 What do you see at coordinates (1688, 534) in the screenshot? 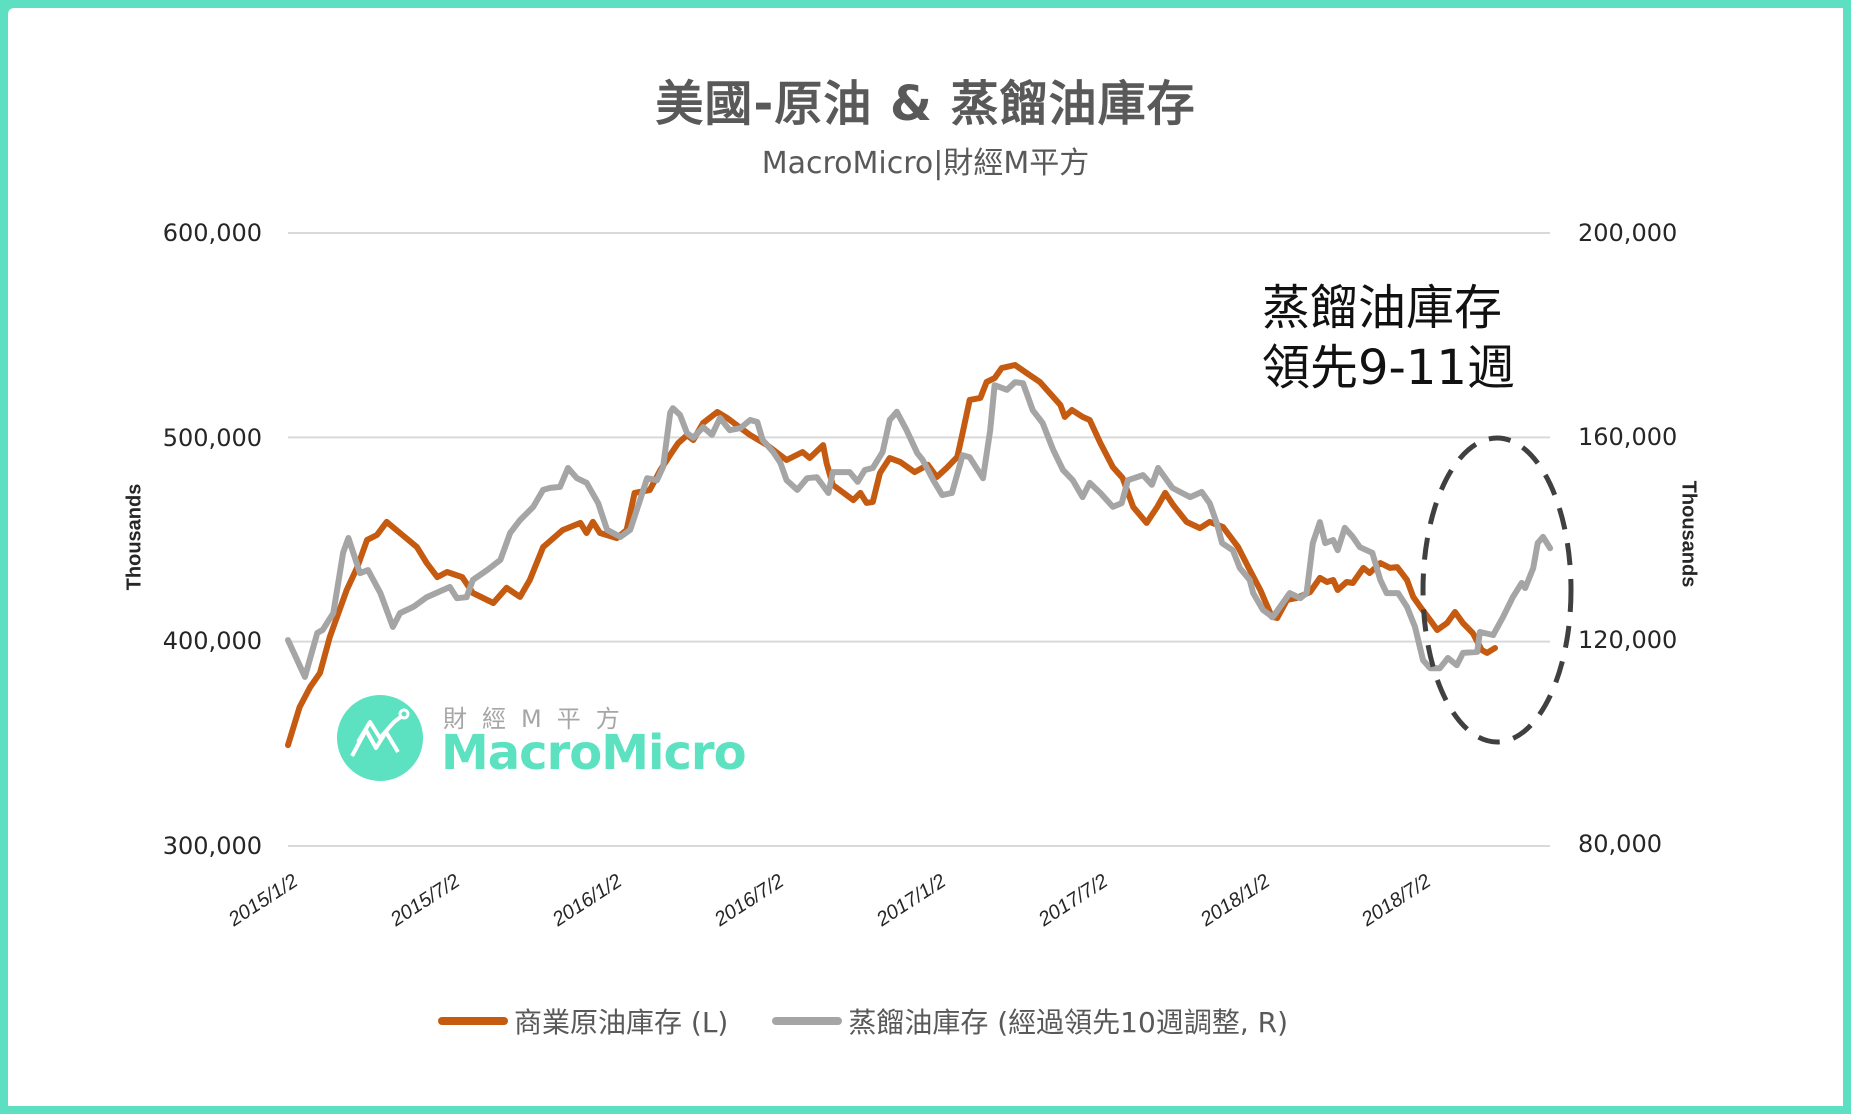
I see `right-axis-title: Thousands` at bounding box center [1688, 534].